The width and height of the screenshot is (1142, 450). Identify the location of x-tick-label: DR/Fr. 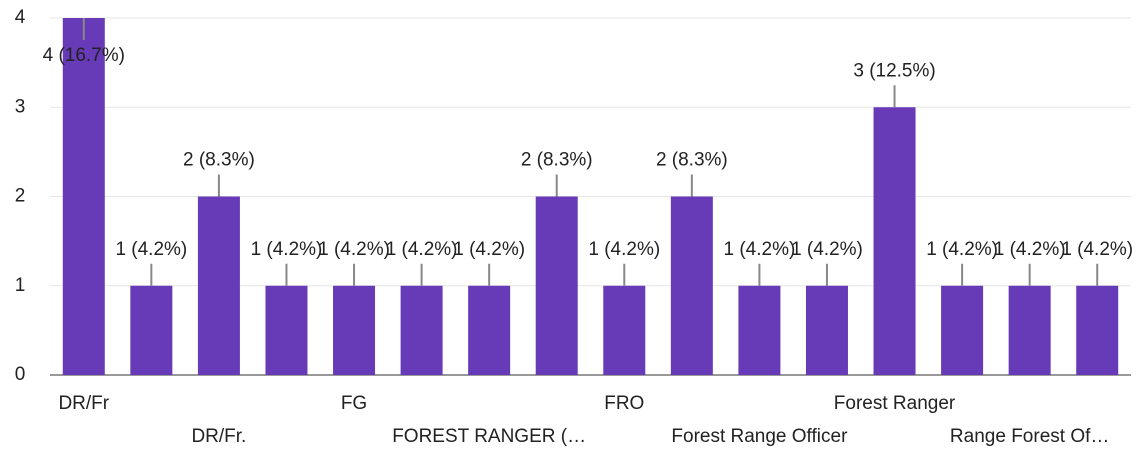
(83, 403).